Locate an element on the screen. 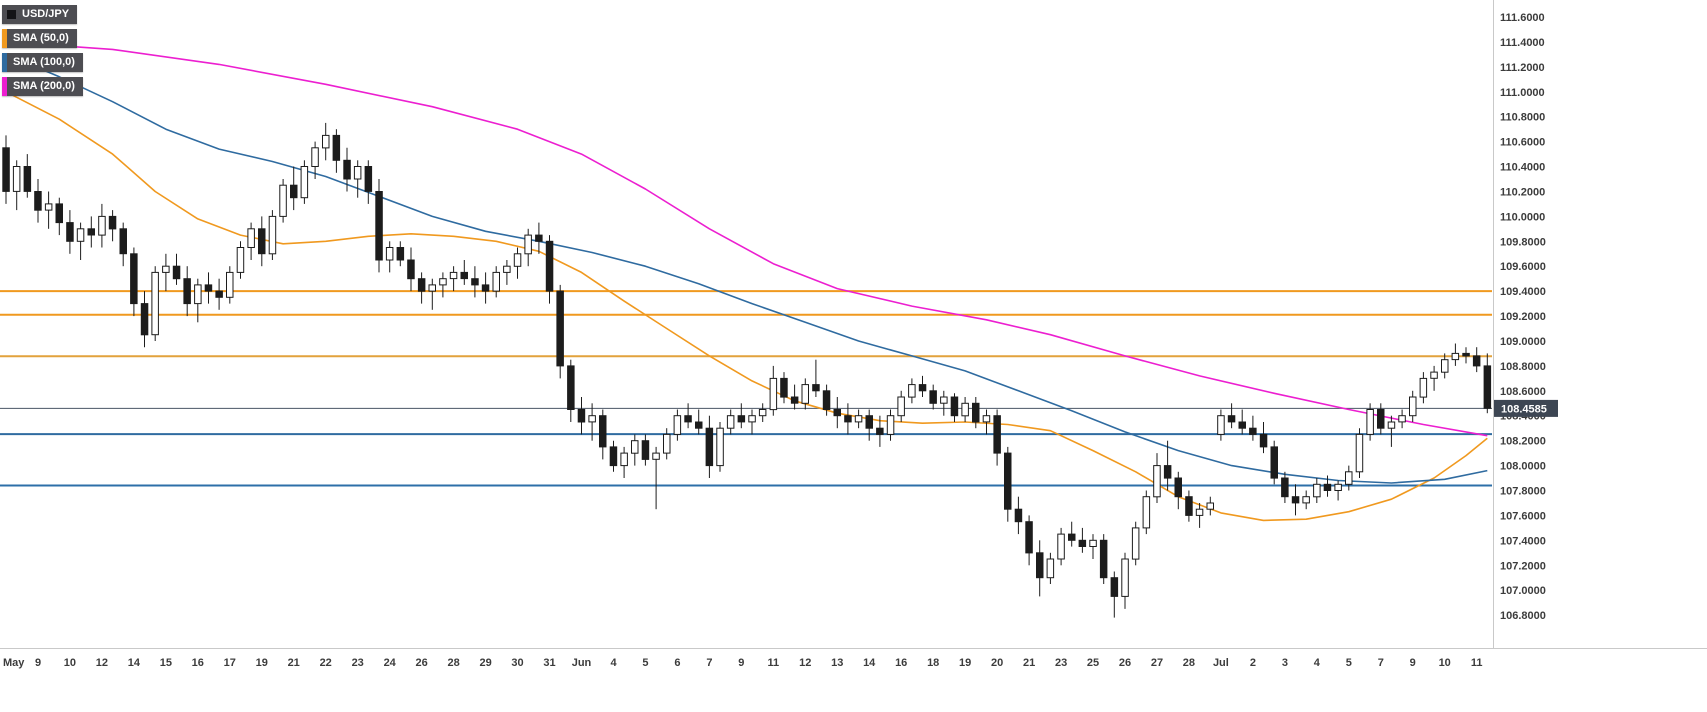  indicator-badge-sma50: SMA (50,0) is located at coordinates (39, 38).